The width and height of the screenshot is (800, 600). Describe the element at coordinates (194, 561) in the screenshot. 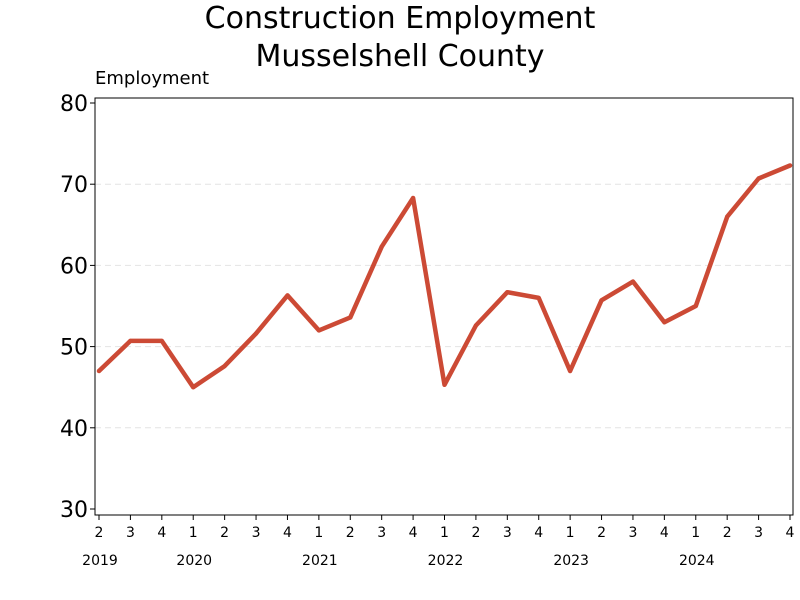

I see `x-year-label: 2020` at that location.